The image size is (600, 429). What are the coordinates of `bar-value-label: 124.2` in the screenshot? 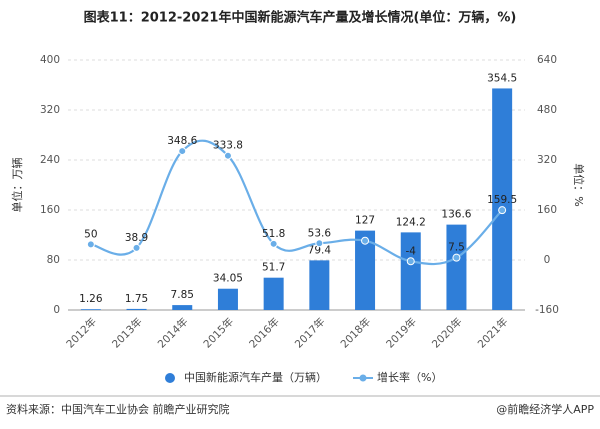 It's located at (411, 222).